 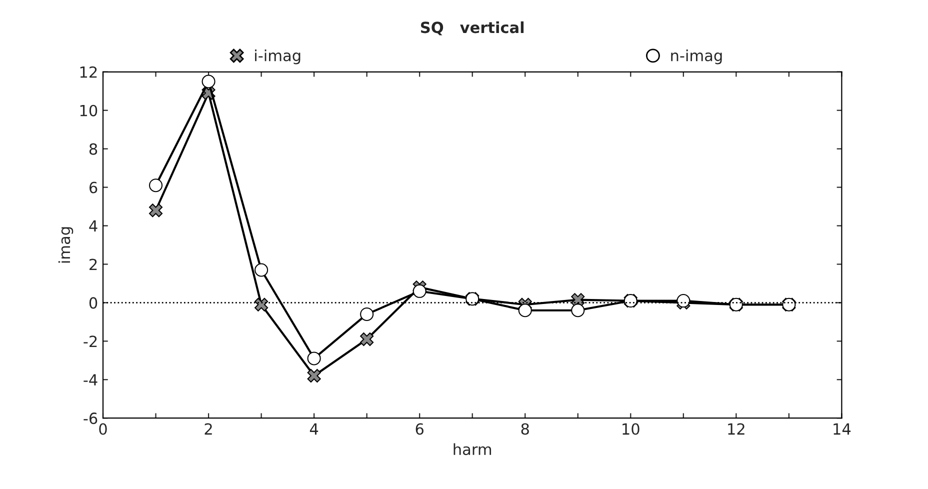 I want to click on legend-label: n-imag, so click(x=696, y=56).